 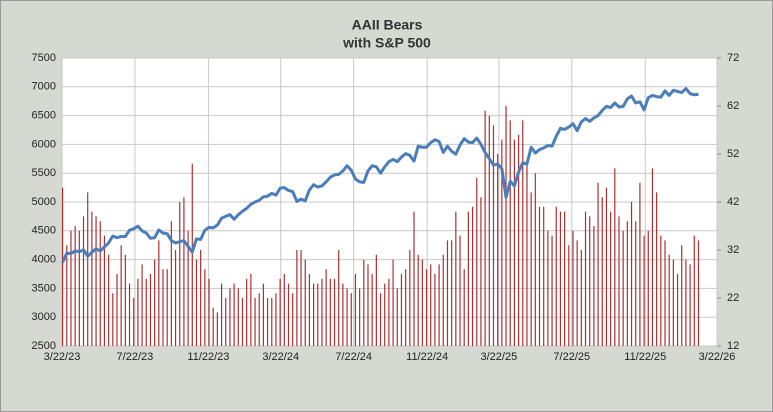 I want to click on y-tick-label: 7500, so click(x=44, y=58).